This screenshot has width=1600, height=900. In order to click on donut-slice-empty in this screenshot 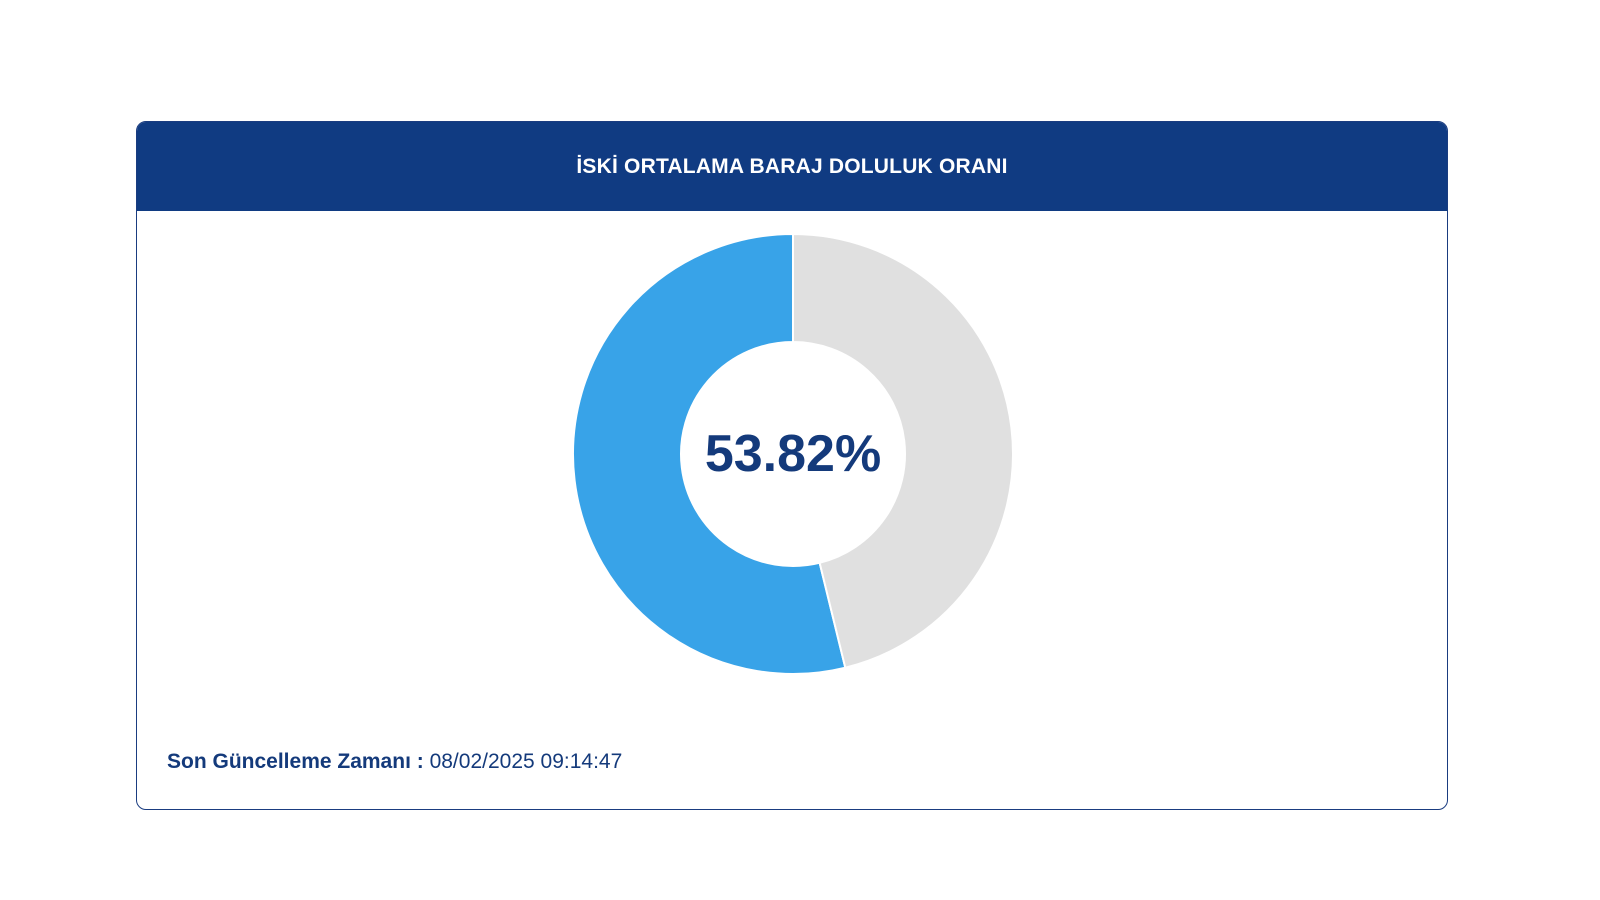, I will do `click(903, 451)`.